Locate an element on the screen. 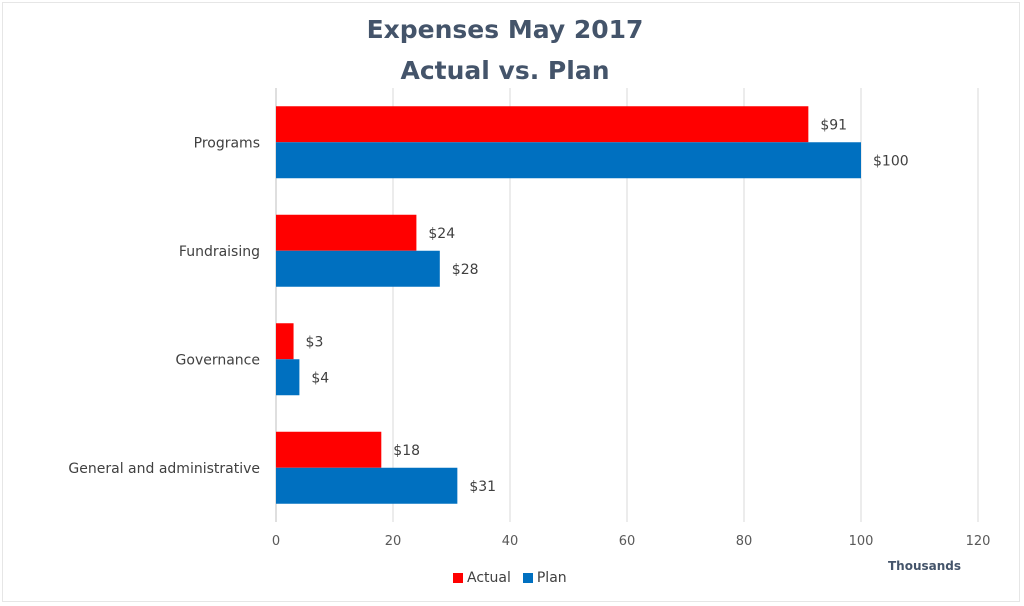 The height and width of the screenshot is (606, 1024). legend: Actual Plan is located at coordinates (516, 578).